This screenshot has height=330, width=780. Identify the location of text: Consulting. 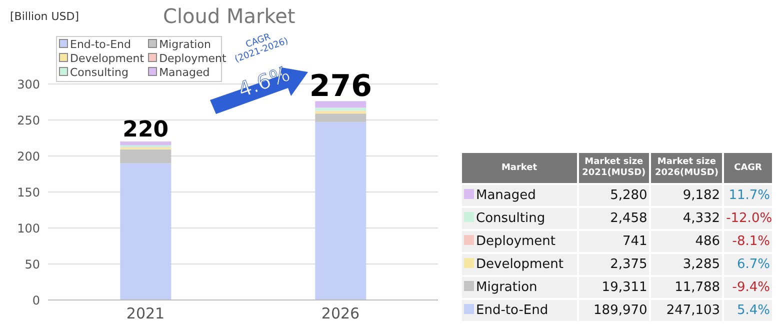
(511, 218).